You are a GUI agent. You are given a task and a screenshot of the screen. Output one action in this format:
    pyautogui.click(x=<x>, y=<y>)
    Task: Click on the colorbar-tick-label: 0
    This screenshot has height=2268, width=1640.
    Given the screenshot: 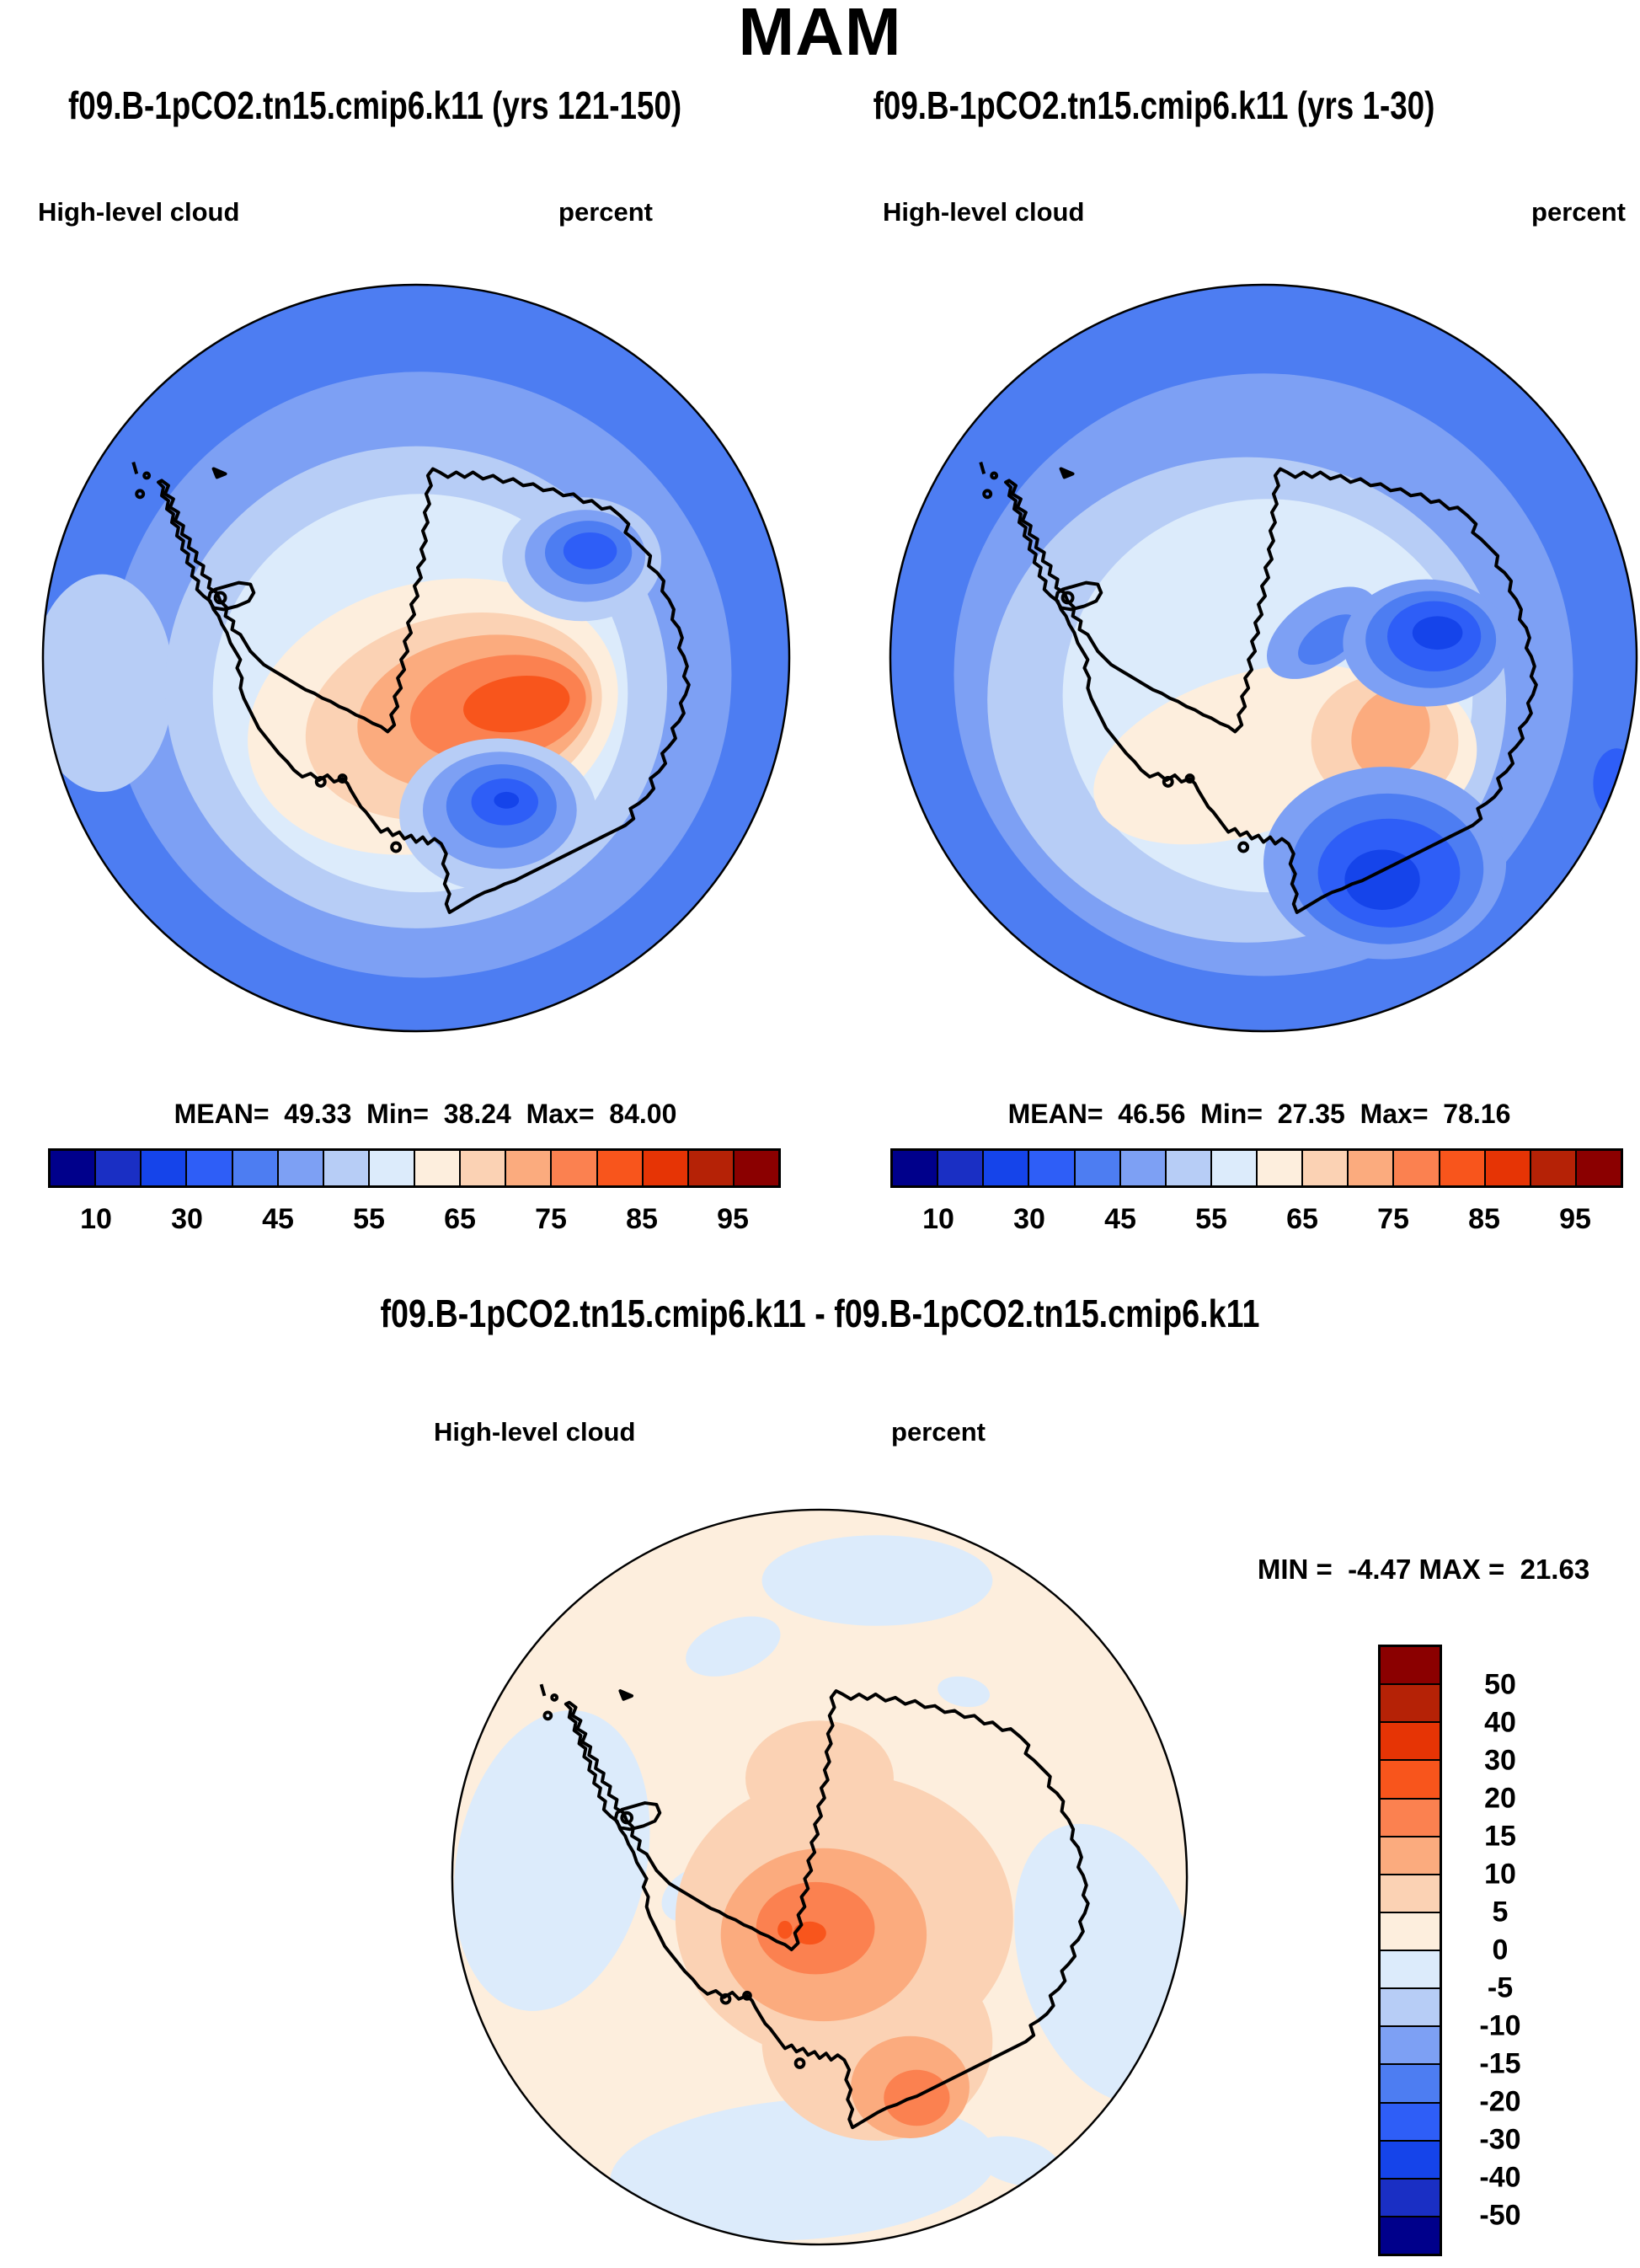 What is the action you would take?
    pyautogui.click(x=1500, y=1950)
    